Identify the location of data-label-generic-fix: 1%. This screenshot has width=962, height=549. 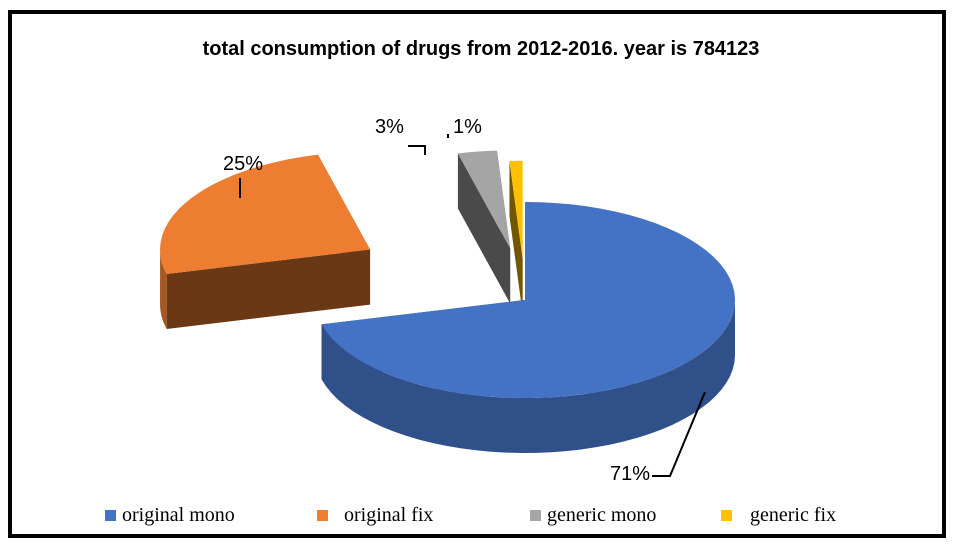
(467, 127).